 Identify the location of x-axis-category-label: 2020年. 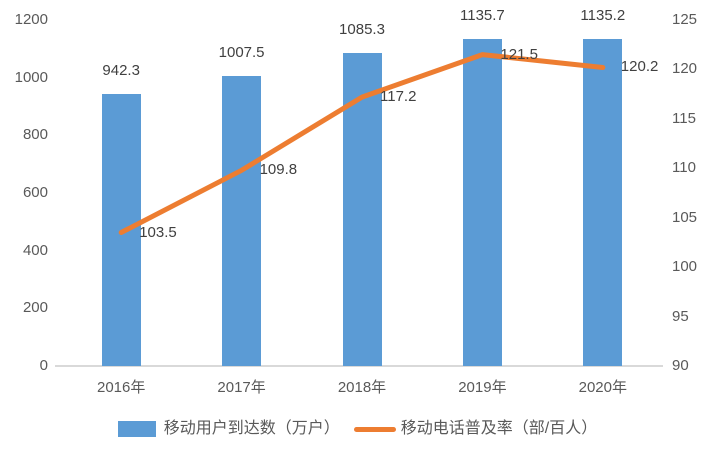
(602, 387).